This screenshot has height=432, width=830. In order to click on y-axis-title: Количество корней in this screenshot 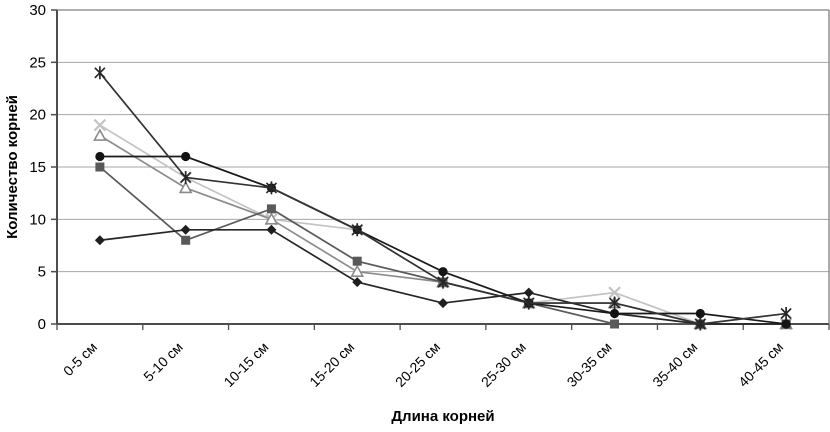, I will do `click(12, 167)`.